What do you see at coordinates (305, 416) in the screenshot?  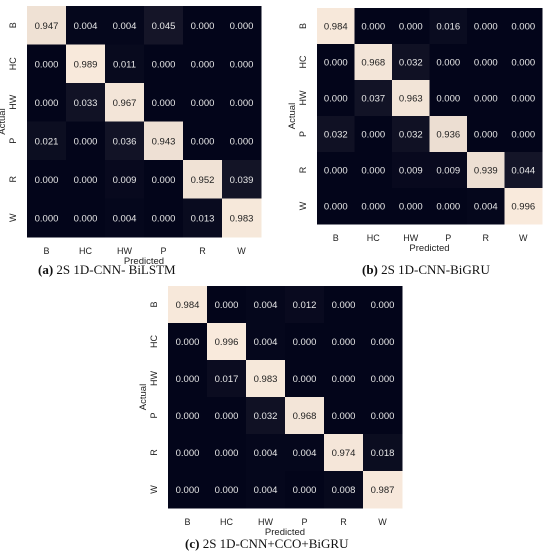 I see `cell-value-label: 0.968` at bounding box center [305, 416].